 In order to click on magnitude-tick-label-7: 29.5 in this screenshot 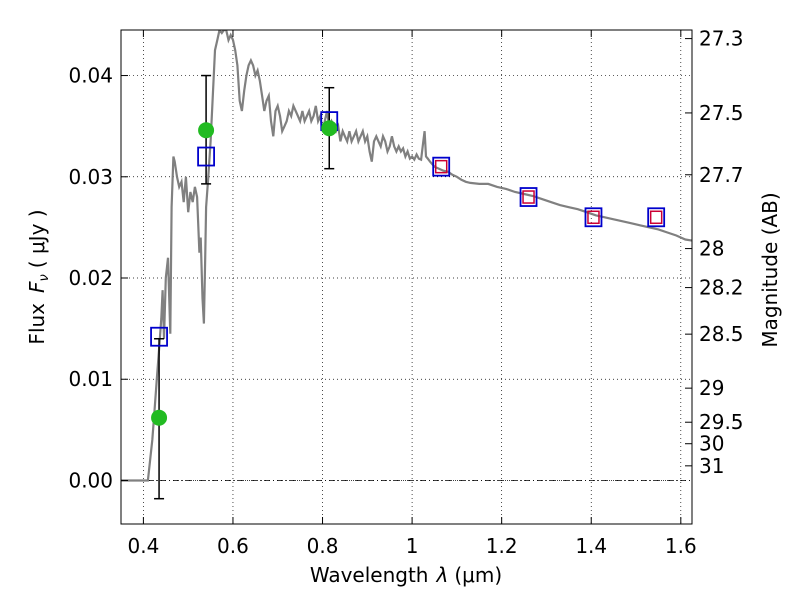, I will do `click(721, 422)`.